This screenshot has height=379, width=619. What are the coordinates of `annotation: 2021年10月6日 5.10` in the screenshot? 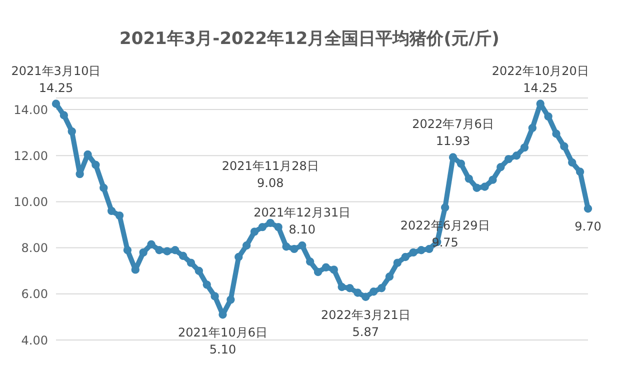 It's located at (223, 341).